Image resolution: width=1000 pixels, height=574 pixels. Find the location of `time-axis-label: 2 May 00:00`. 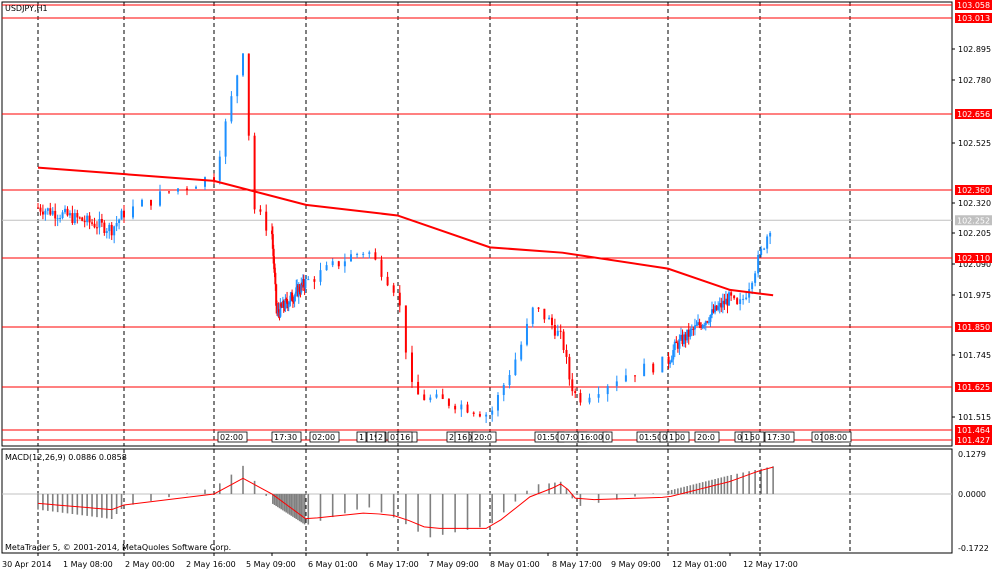

time-axis-label: 2 May 00:00 is located at coordinates (150, 564).